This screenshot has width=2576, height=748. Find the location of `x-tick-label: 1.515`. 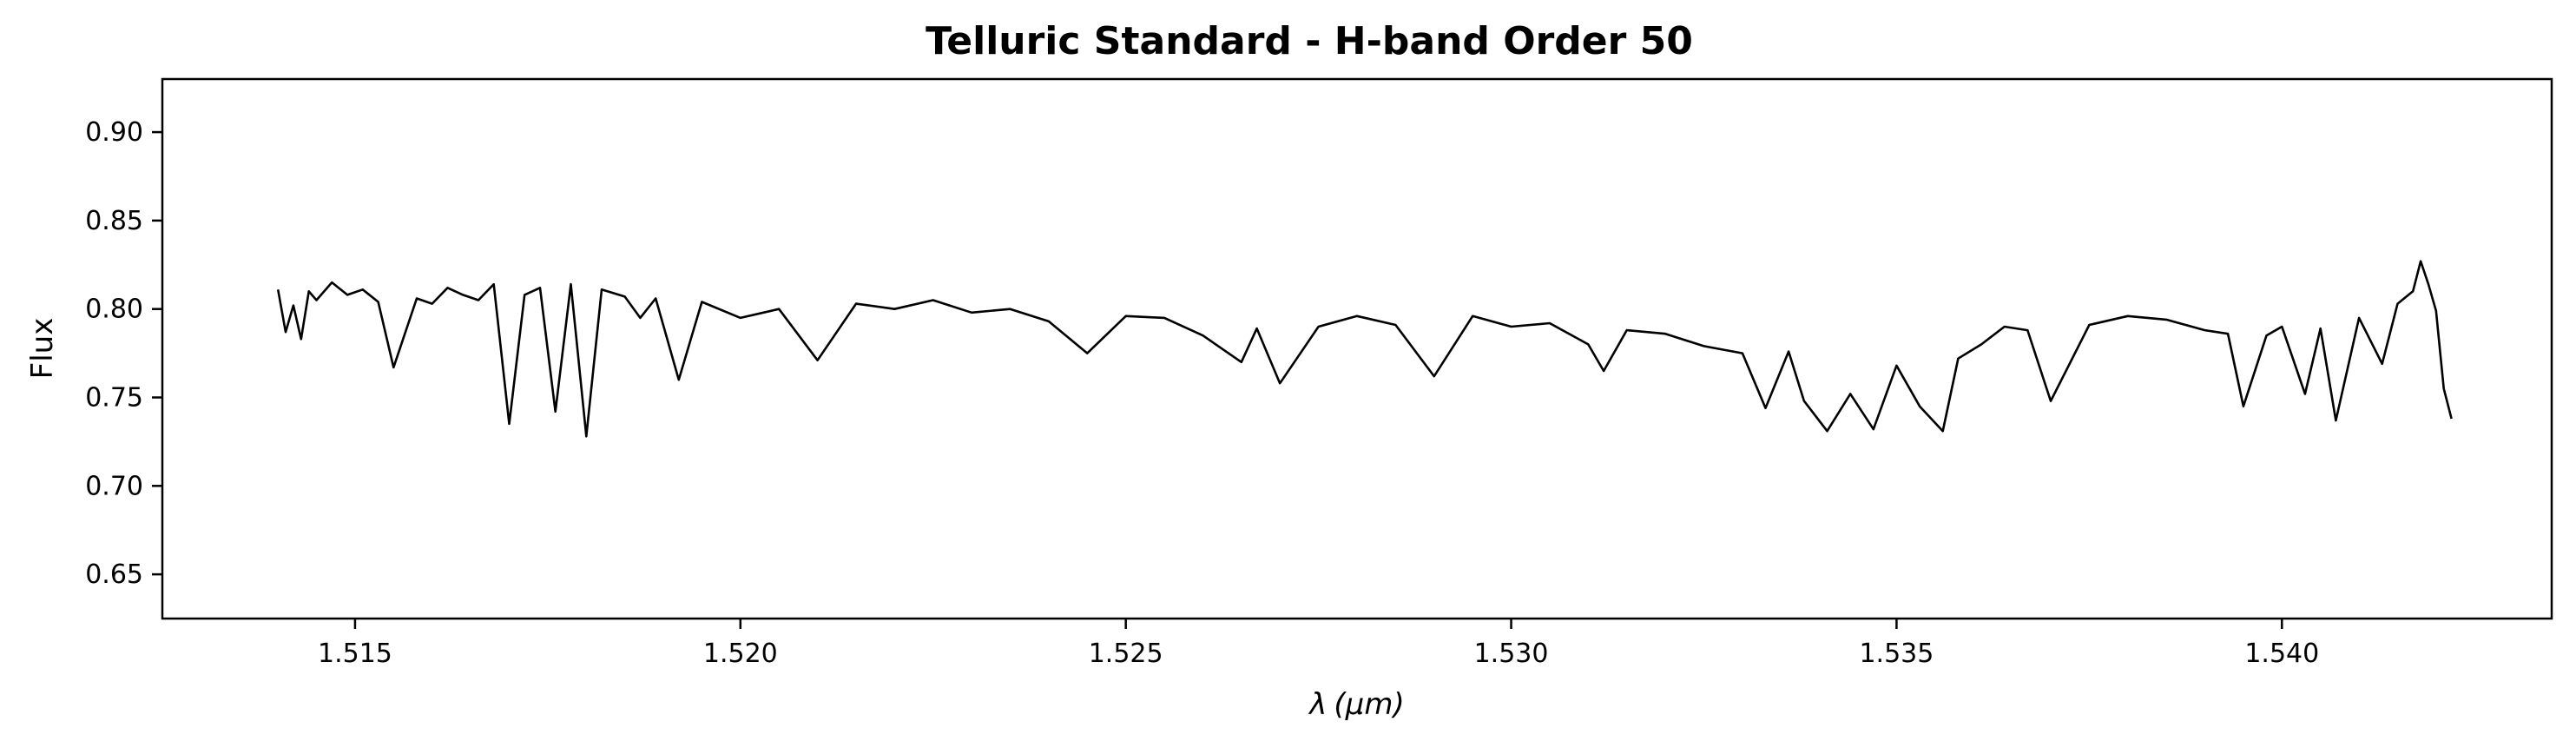

x-tick-label: 1.515 is located at coordinates (355, 654).